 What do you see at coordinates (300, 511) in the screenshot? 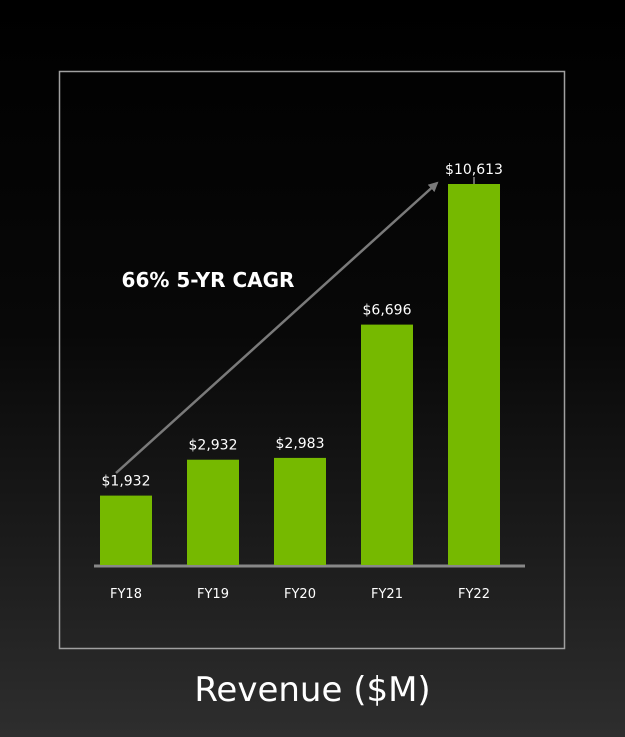
I see `bar-fy20` at bounding box center [300, 511].